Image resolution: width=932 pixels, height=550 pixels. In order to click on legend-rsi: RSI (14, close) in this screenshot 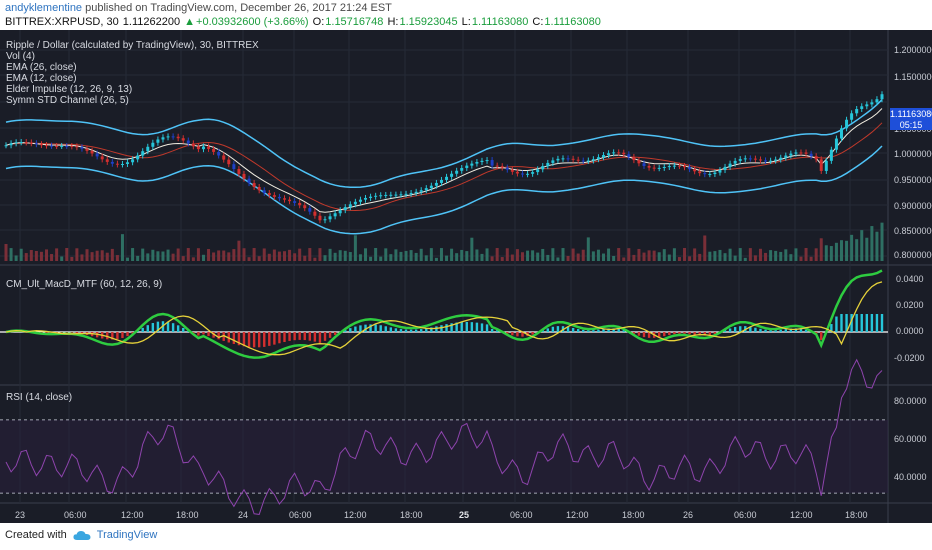, I will do `click(39, 397)`.